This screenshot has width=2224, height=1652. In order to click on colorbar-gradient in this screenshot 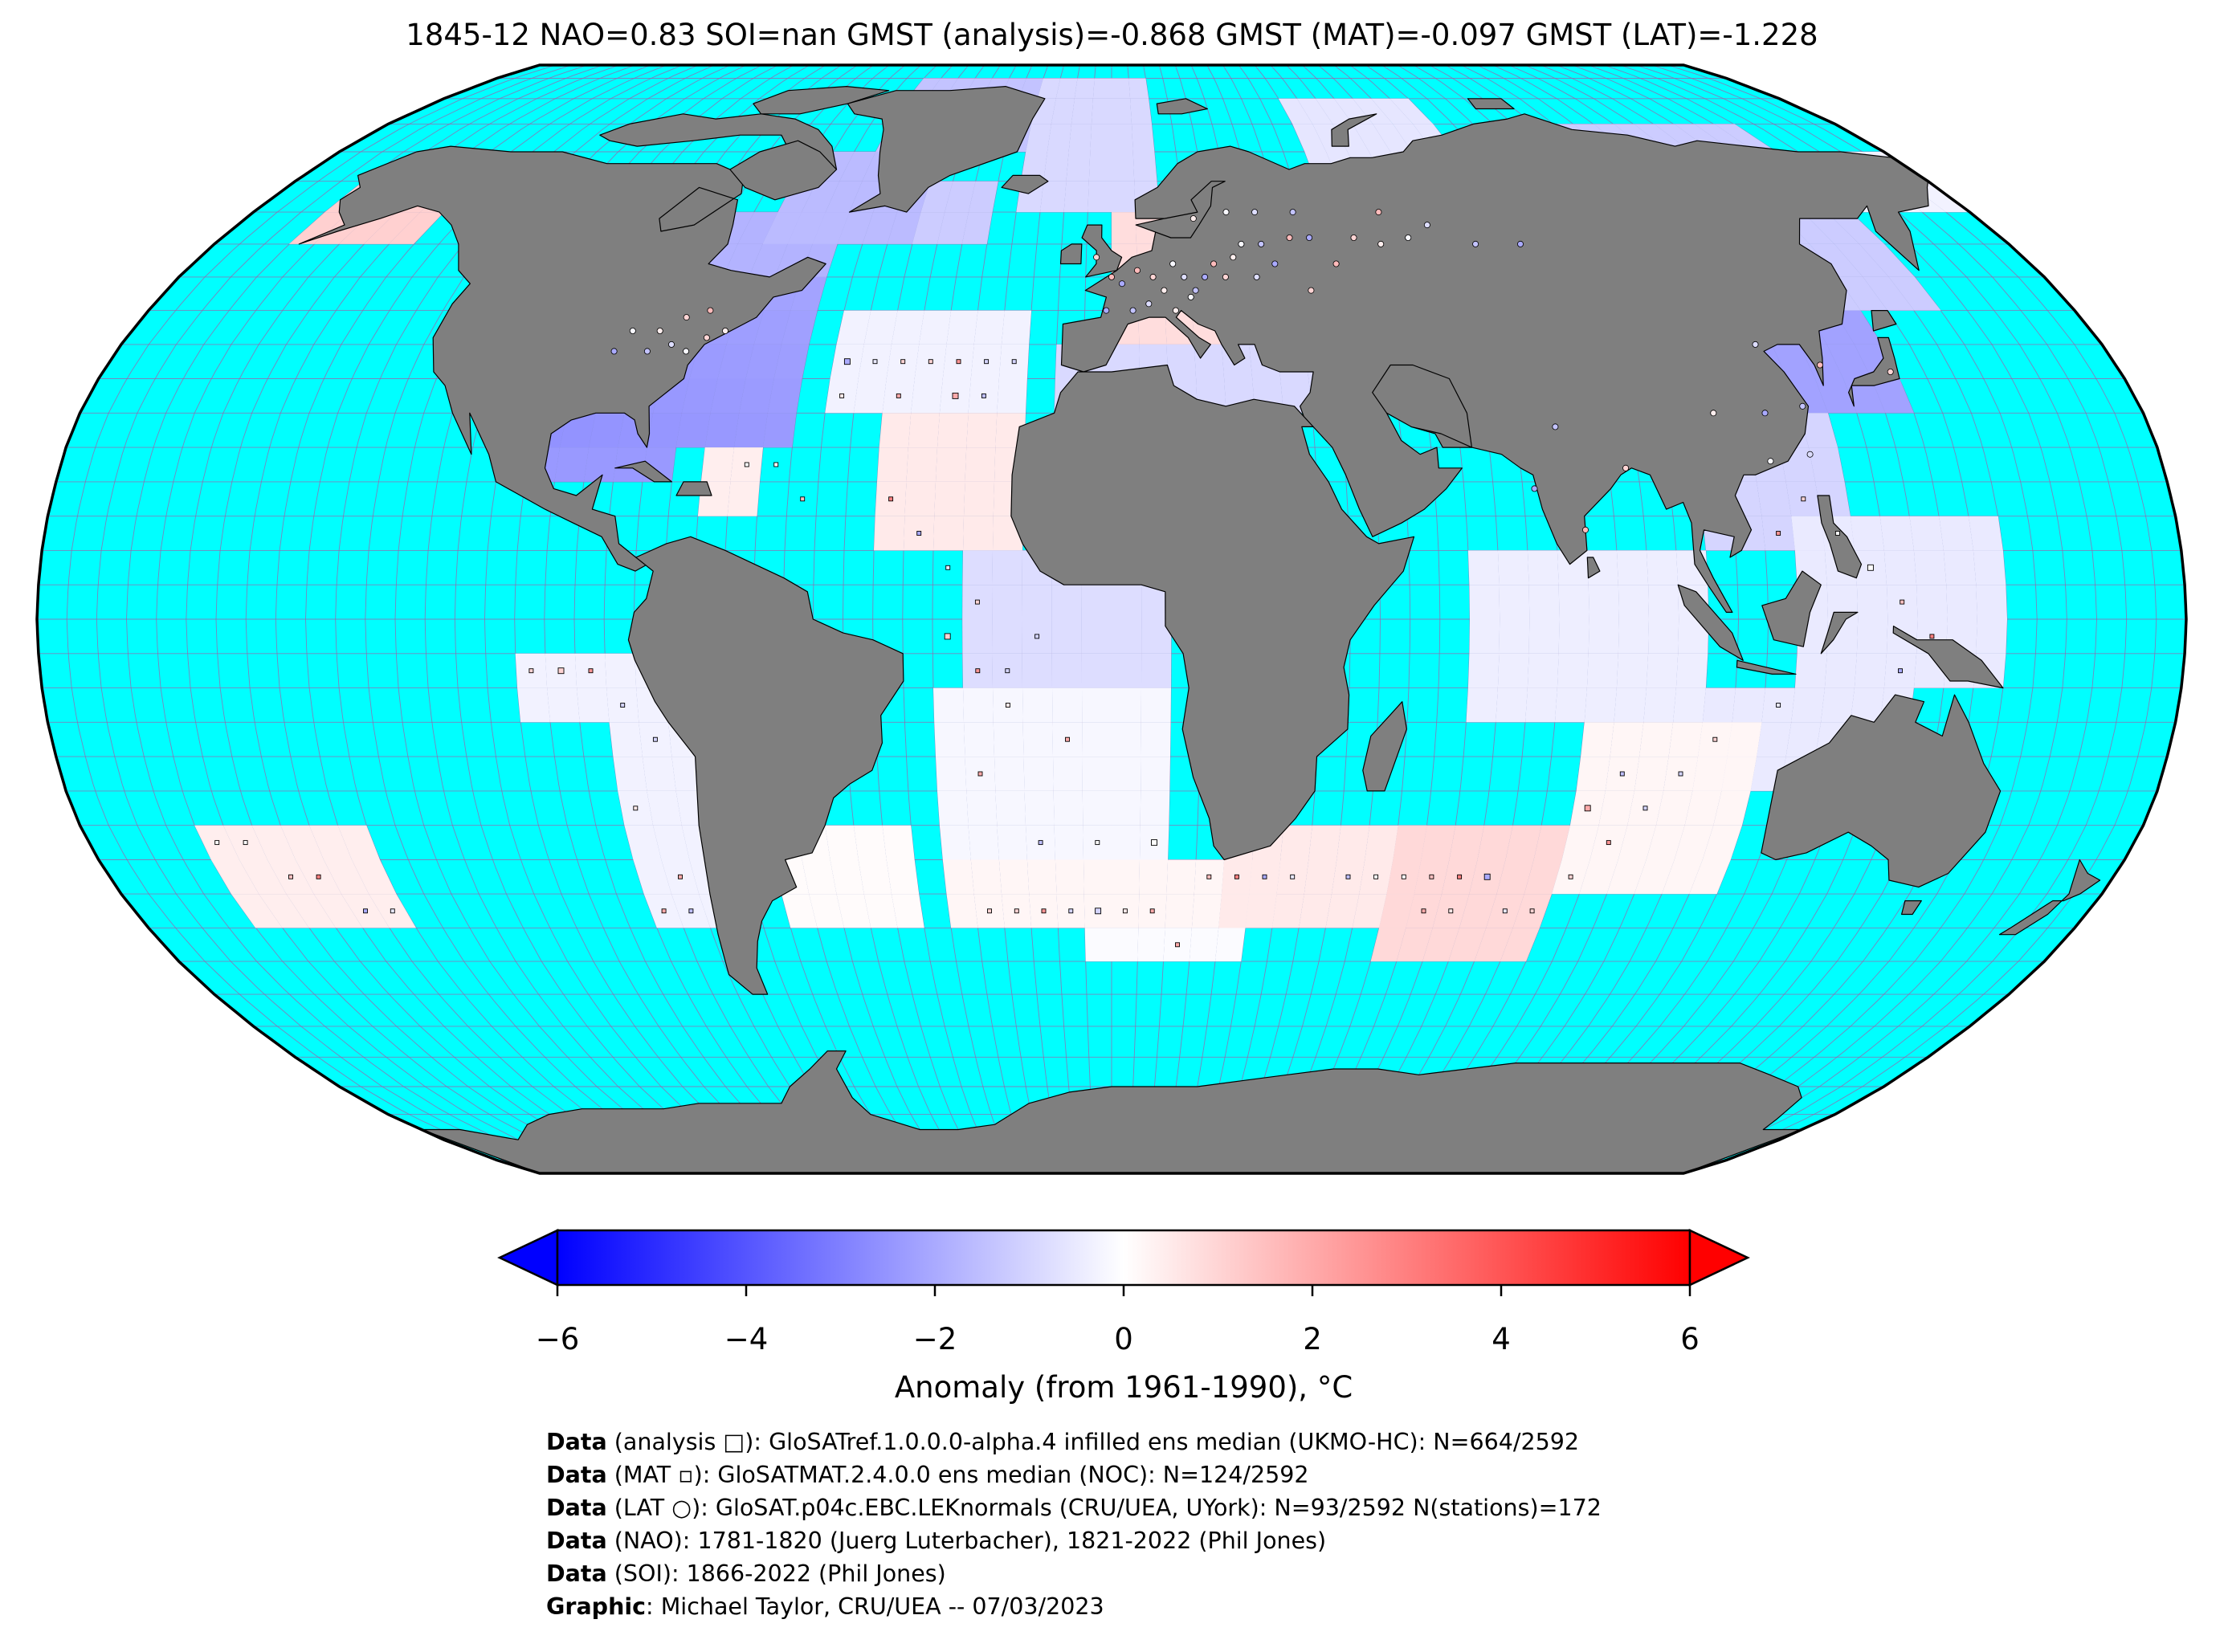, I will do `click(1123, 1258)`.